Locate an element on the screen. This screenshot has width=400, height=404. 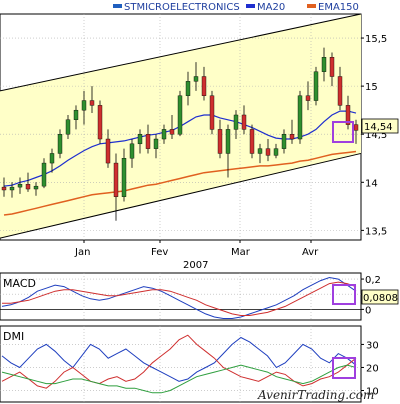
dmi-minus-line is located at coordinates (179, 361).